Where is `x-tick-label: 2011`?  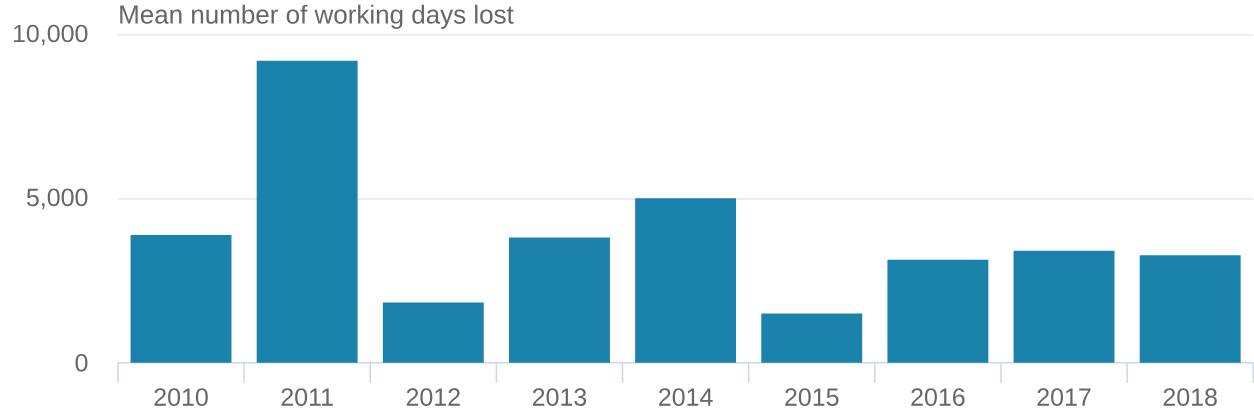
x-tick-label: 2011 is located at coordinates (307, 397).